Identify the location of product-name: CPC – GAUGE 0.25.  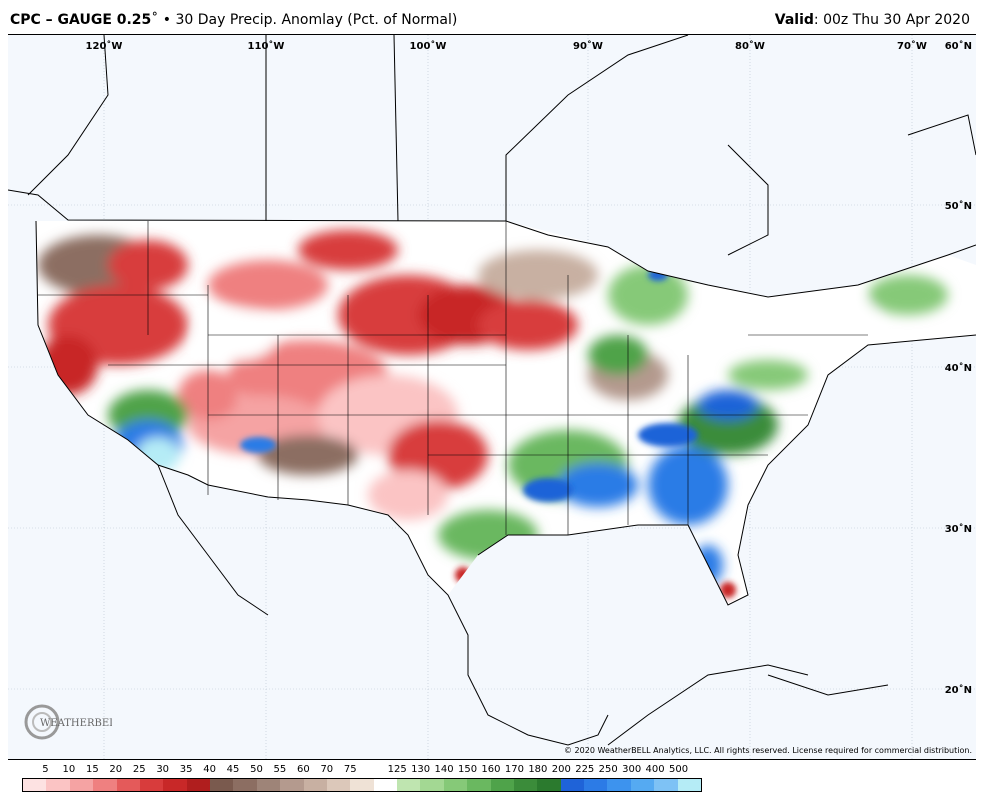
(81, 20).